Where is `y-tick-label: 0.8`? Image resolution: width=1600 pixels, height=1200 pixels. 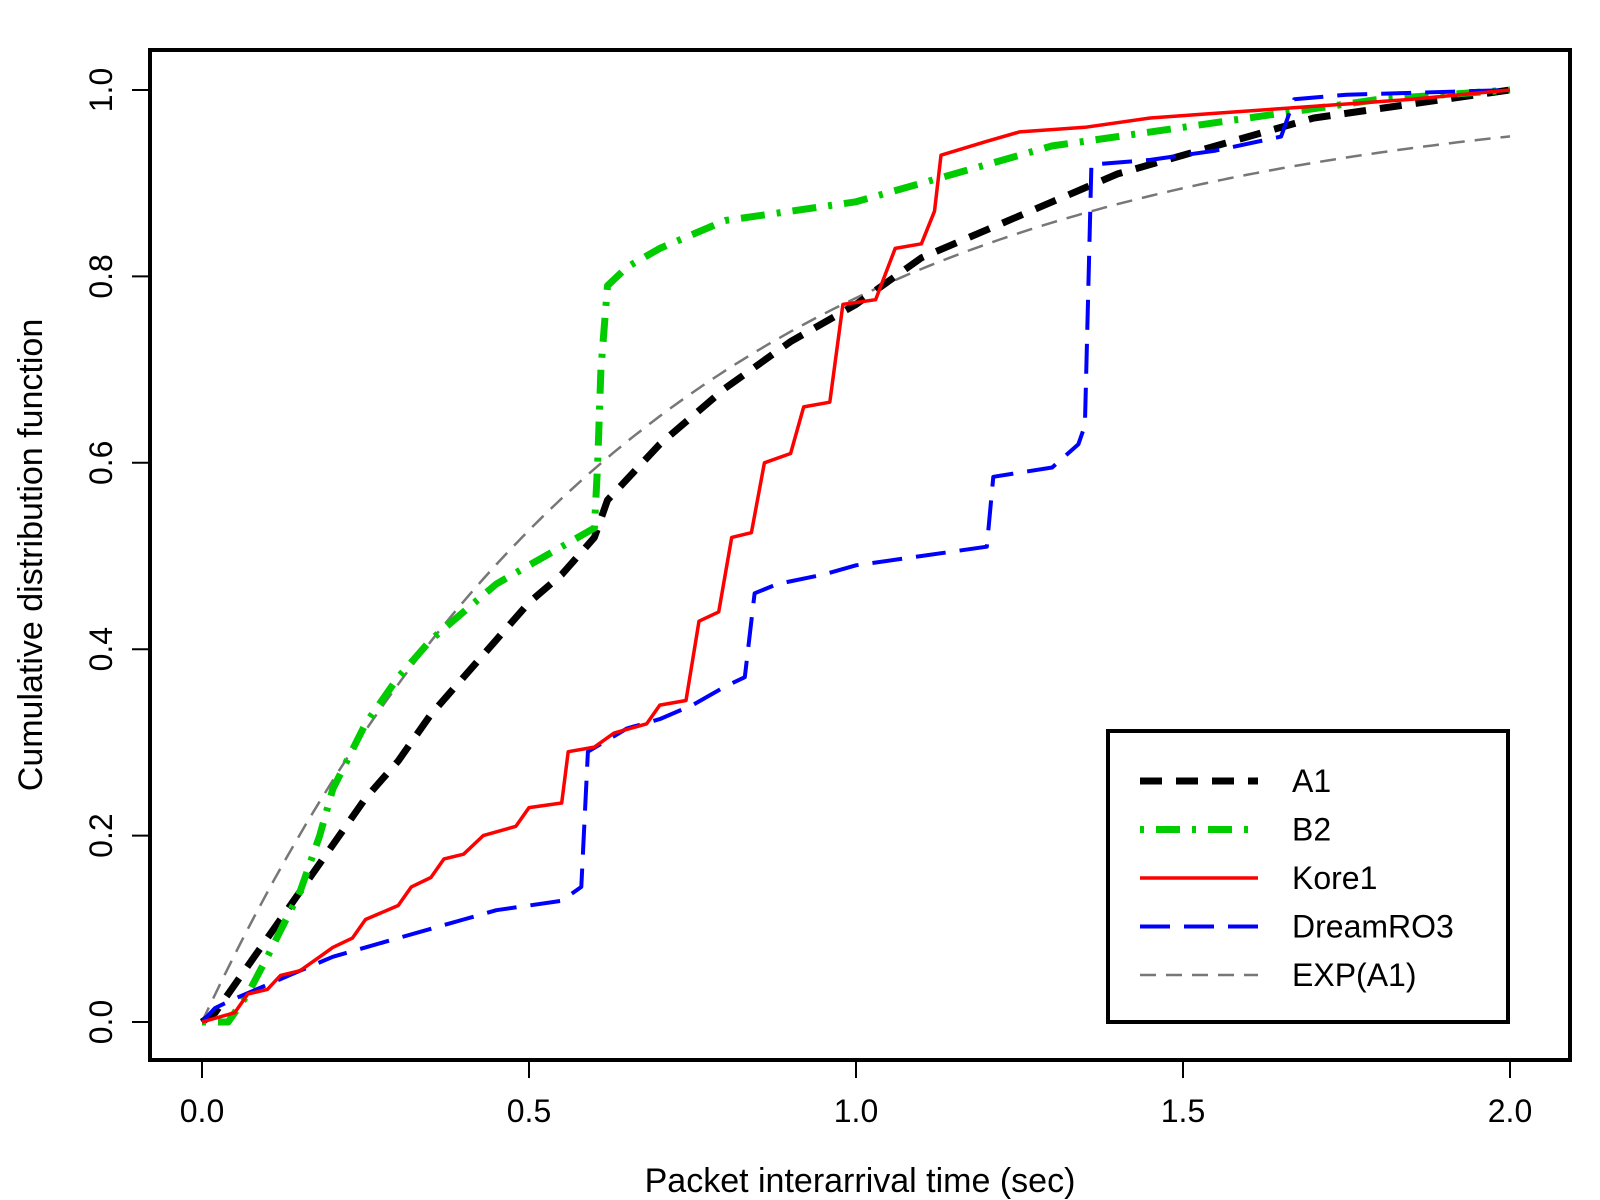
y-tick-label: 0.8 is located at coordinates (101, 276).